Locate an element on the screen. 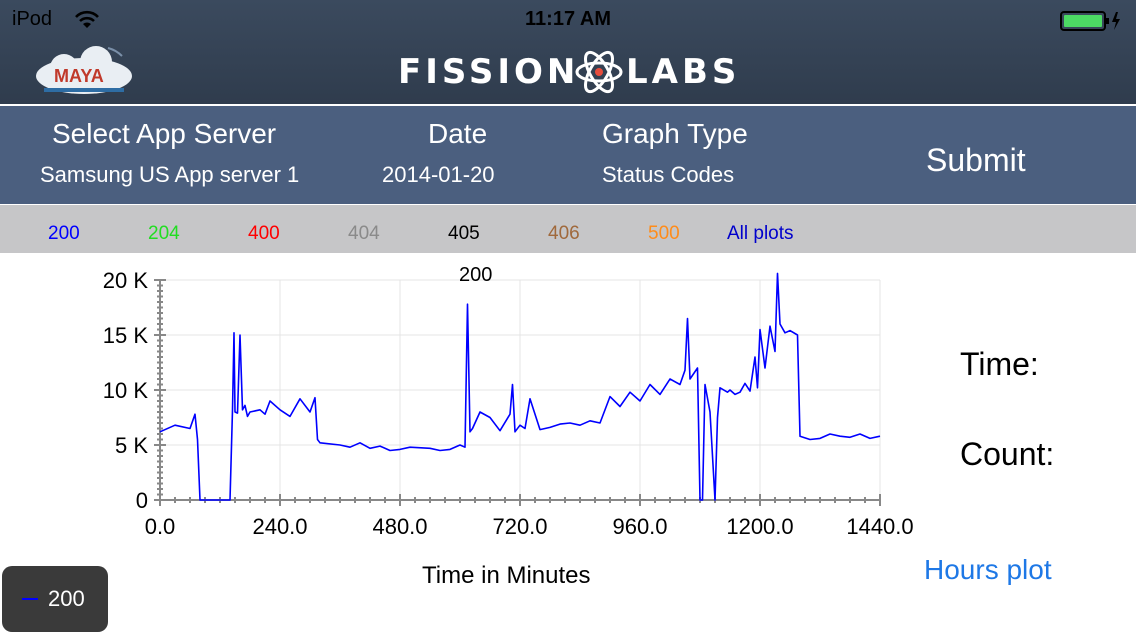 The width and height of the screenshot is (1136, 640). x-tick-label: 240.0 is located at coordinates (279, 526).